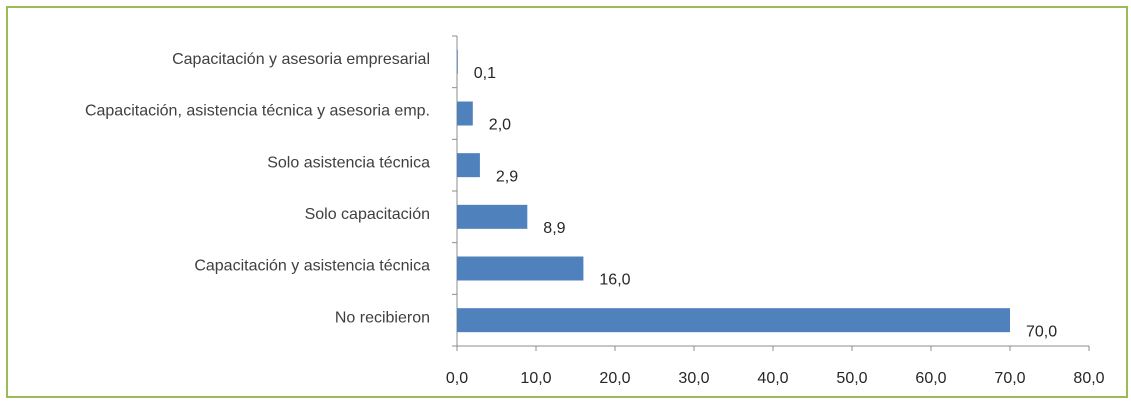  Describe the element at coordinates (851, 378) in the screenshot. I see `x-tick-label: 50,0` at that location.